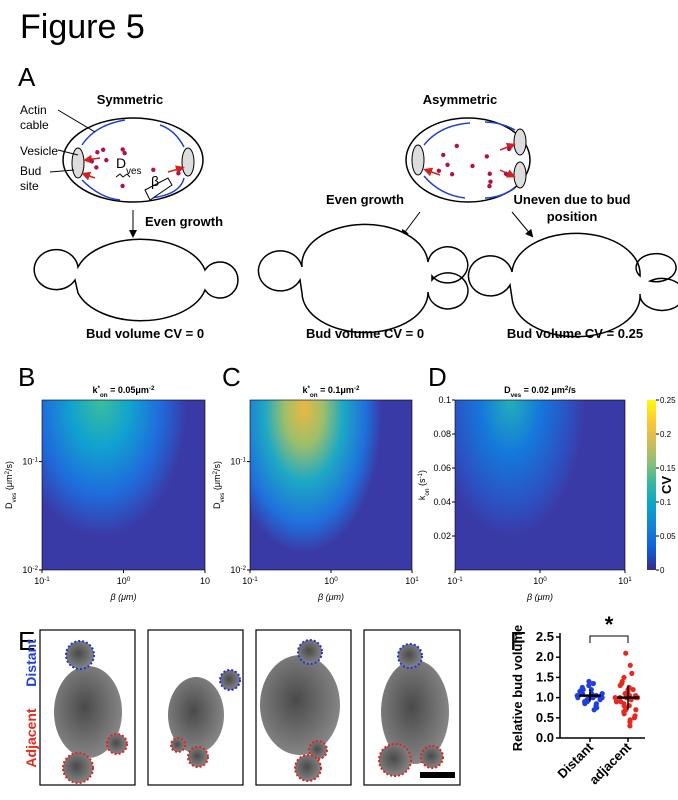  What do you see at coordinates (365, 333) in the screenshot?
I see `label: Bud volume CV = 0` at bounding box center [365, 333].